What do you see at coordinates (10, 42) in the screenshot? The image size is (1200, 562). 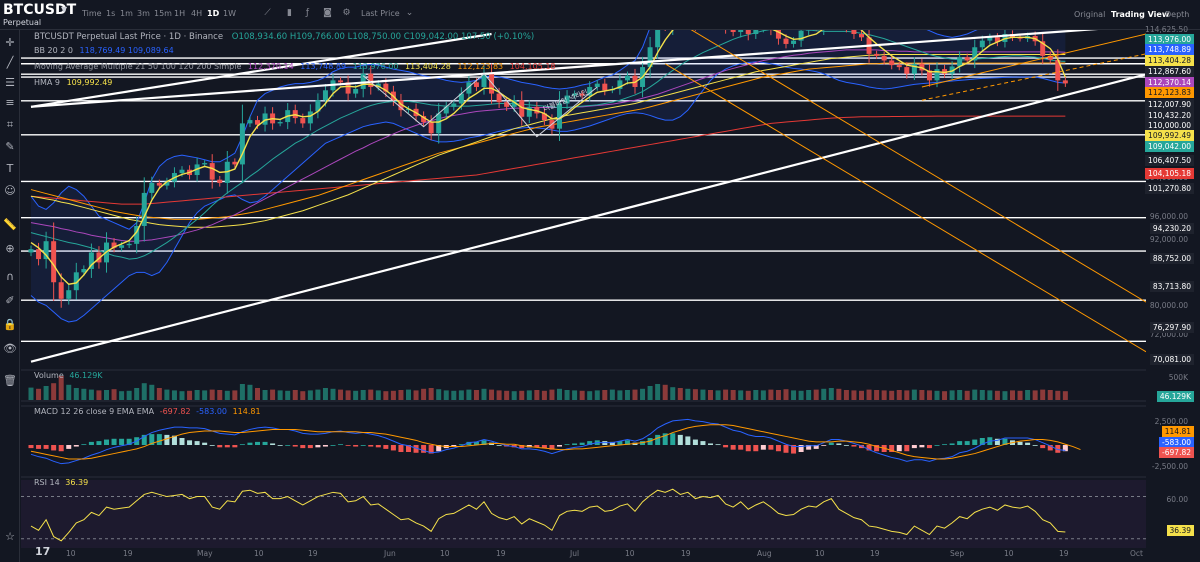 I see `crosshair-icon: ✛` at bounding box center [10, 42].